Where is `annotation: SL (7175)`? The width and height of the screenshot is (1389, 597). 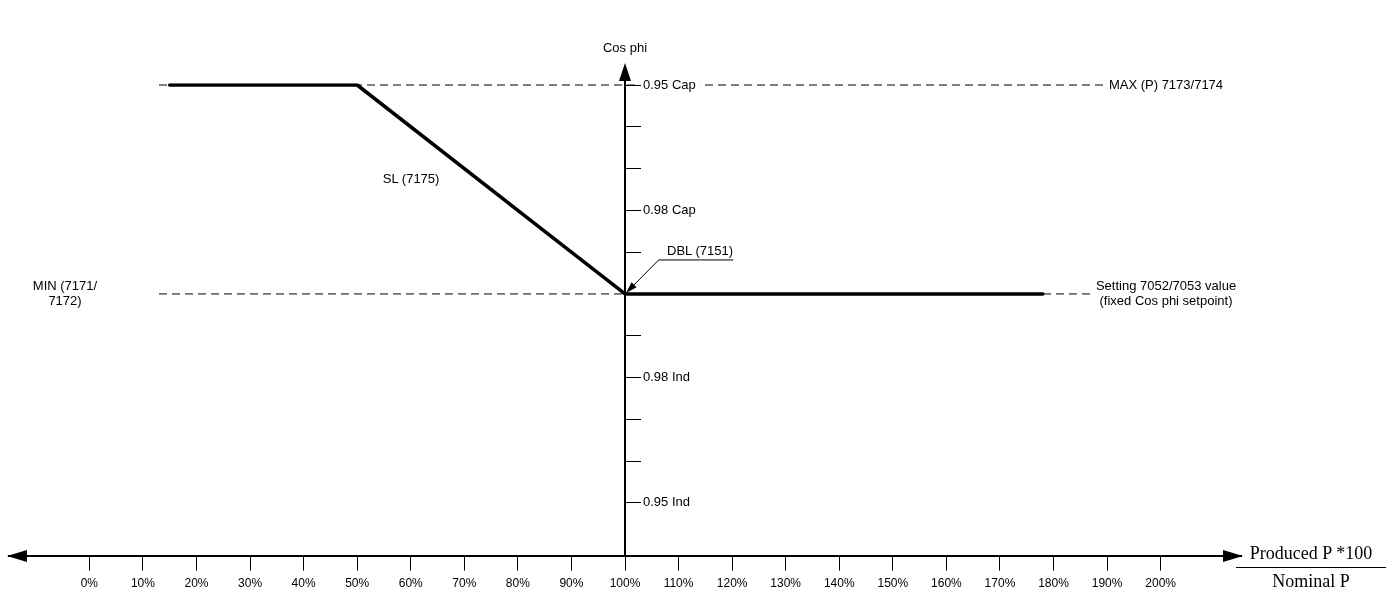 annotation: SL (7175) is located at coordinates (411, 179).